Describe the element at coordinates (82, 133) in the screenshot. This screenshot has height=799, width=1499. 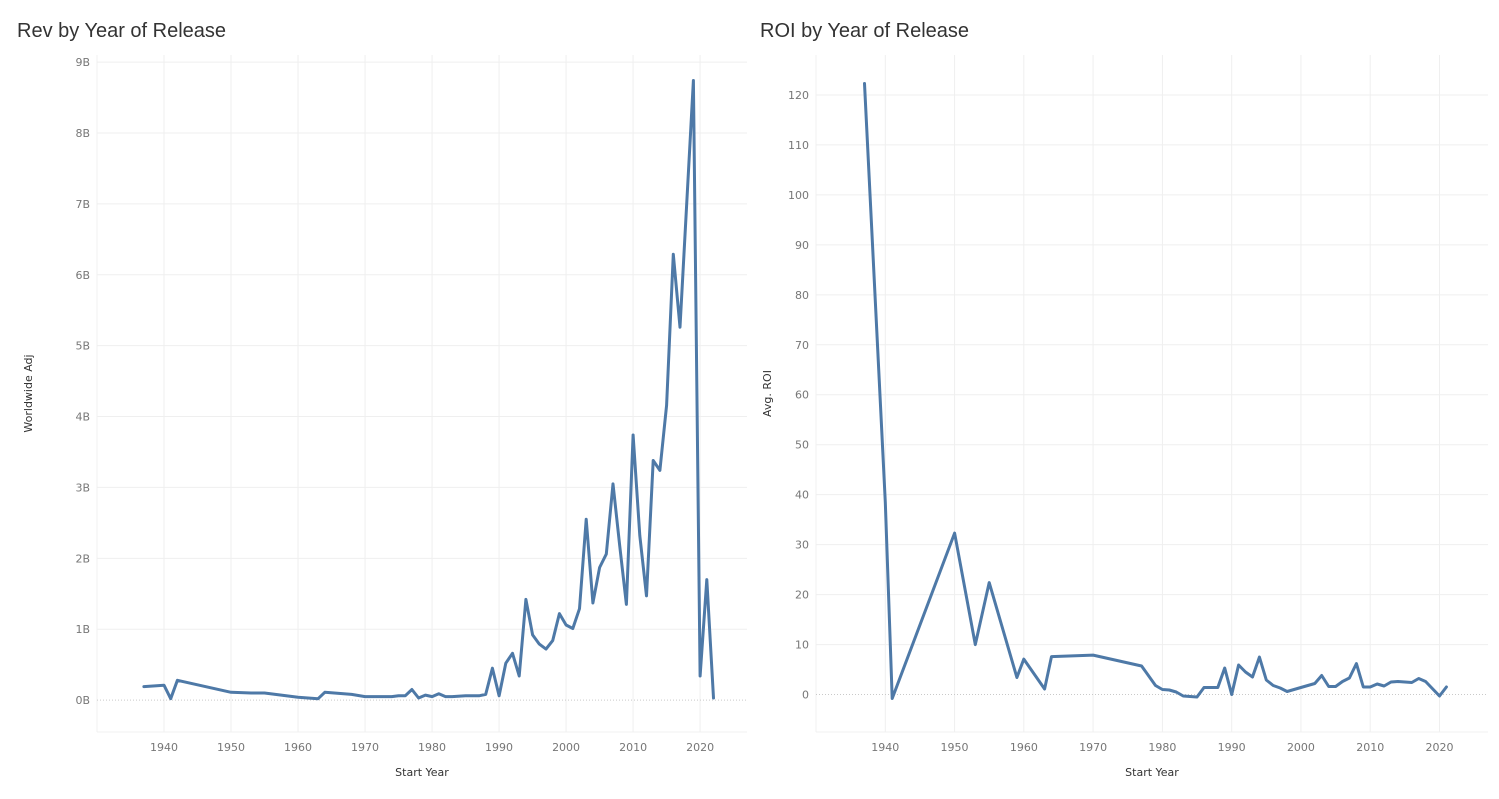
I see `y-tick-label: 8B` at that location.